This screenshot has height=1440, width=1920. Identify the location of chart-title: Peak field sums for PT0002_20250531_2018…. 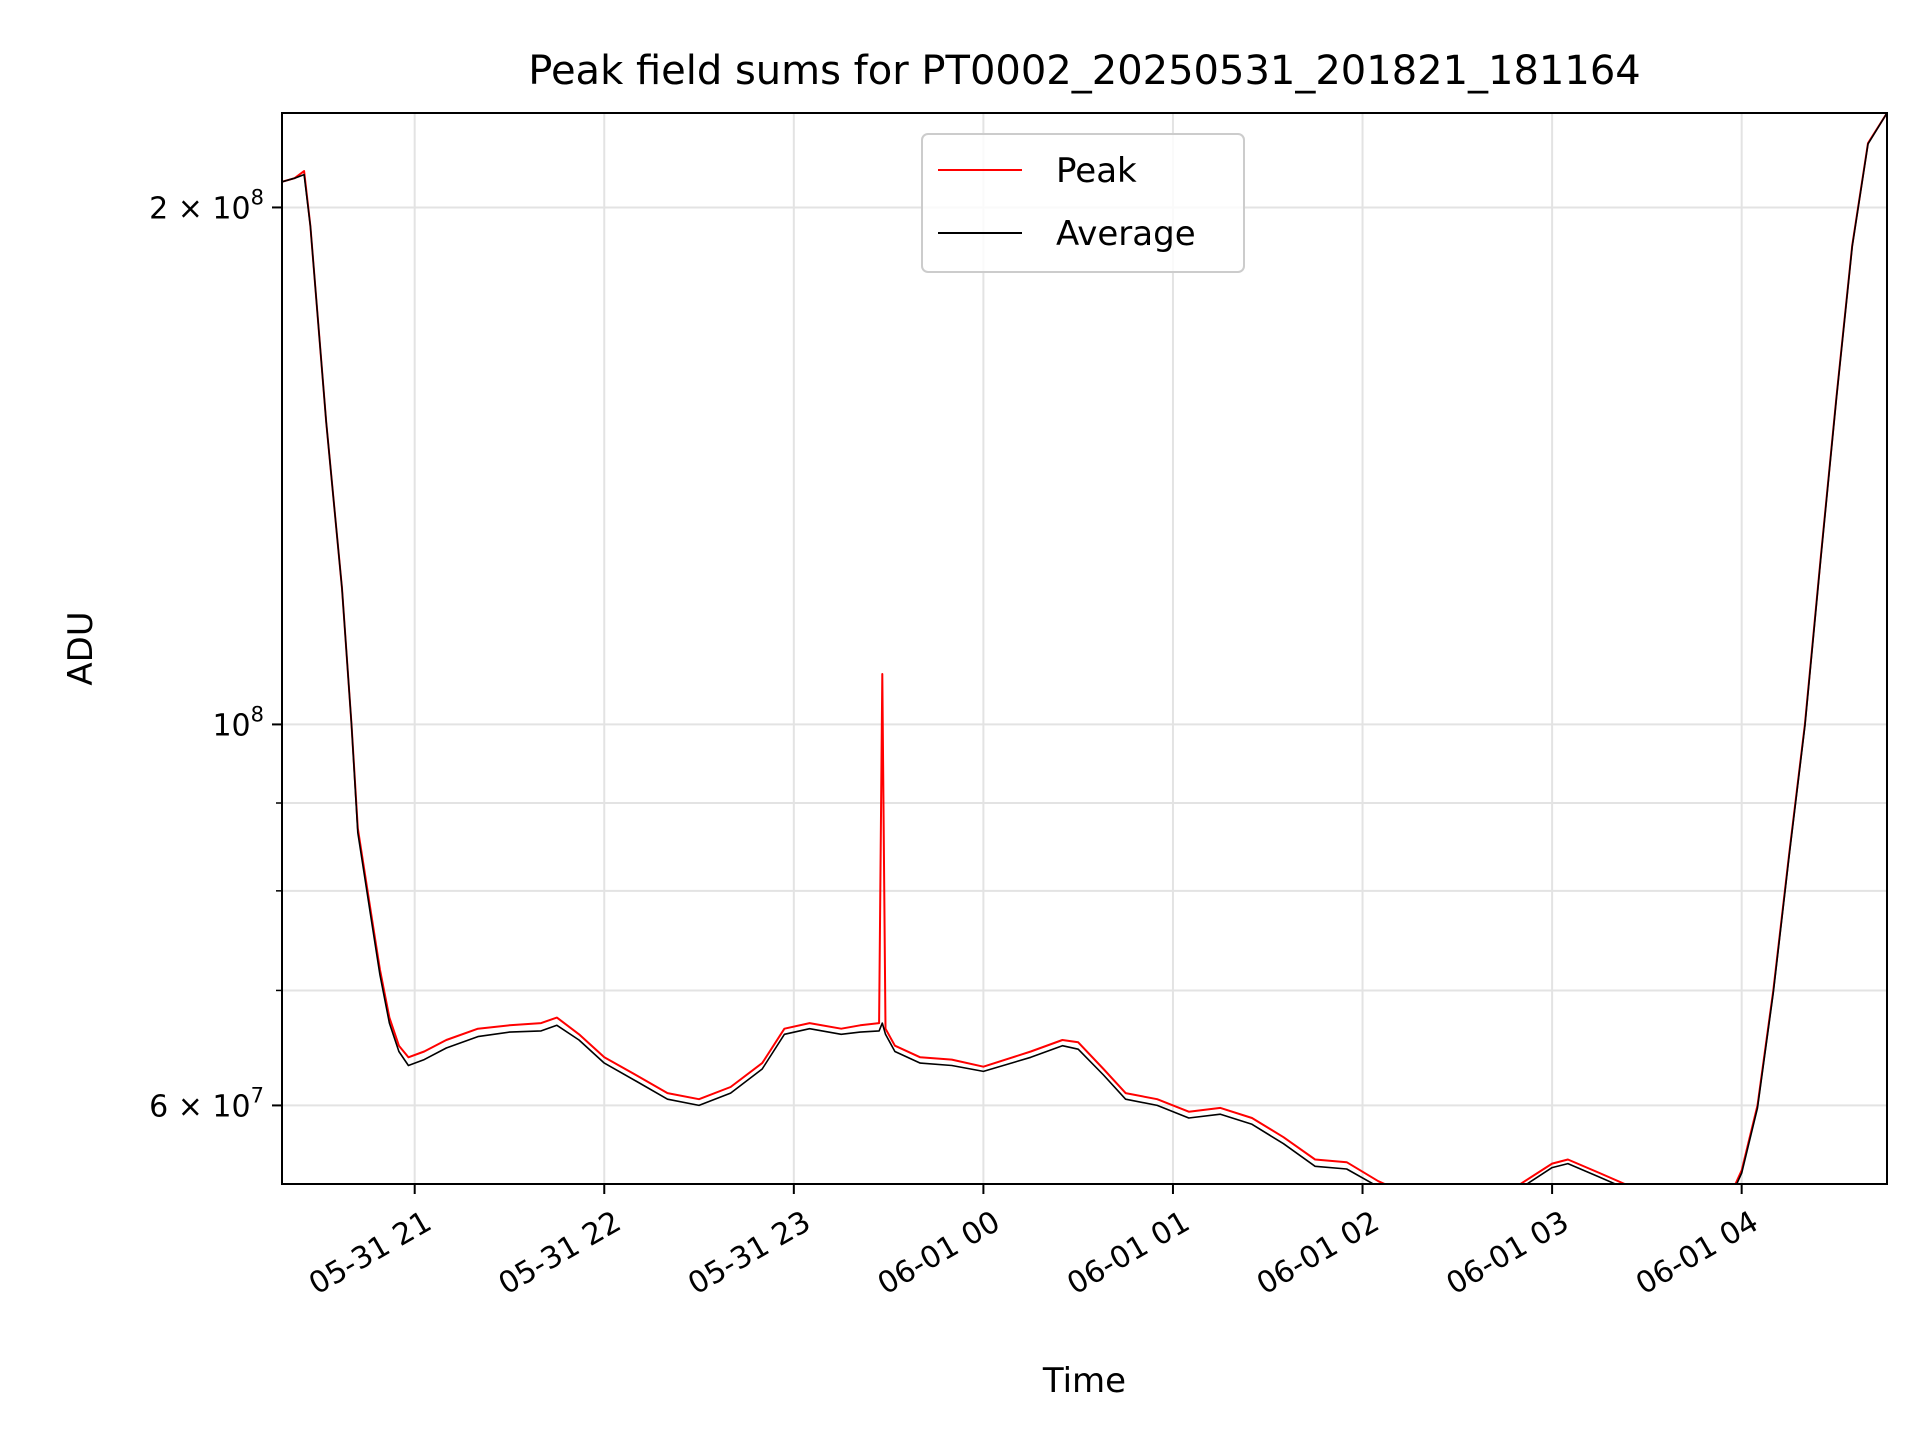
(1084, 71).